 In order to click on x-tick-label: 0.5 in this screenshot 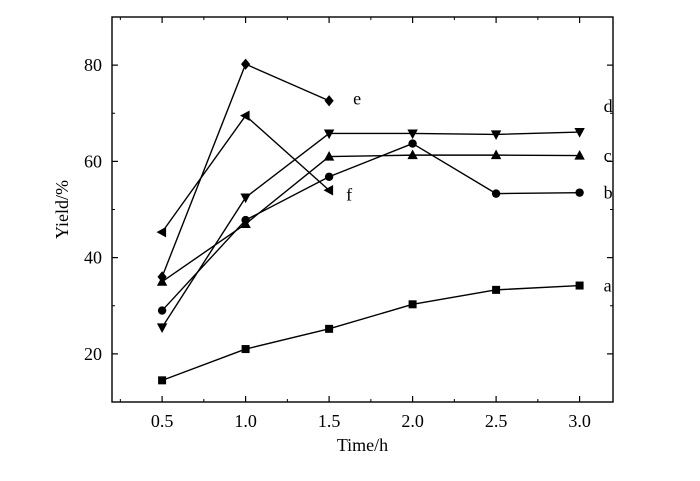, I will do `click(162, 421)`.